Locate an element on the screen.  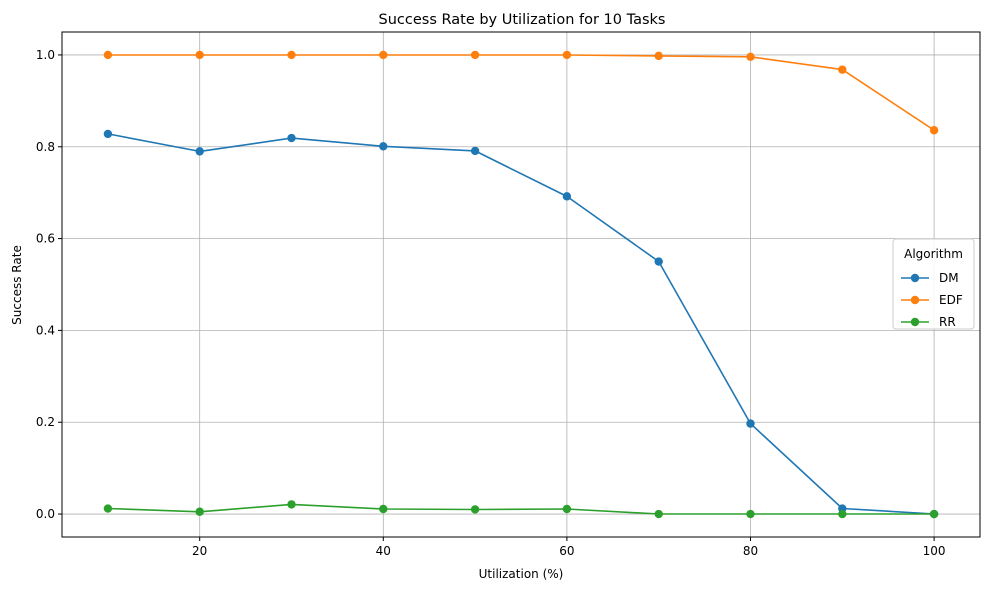
x-axis: 20 40 60 80 100 is located at coordinates (569, 547).